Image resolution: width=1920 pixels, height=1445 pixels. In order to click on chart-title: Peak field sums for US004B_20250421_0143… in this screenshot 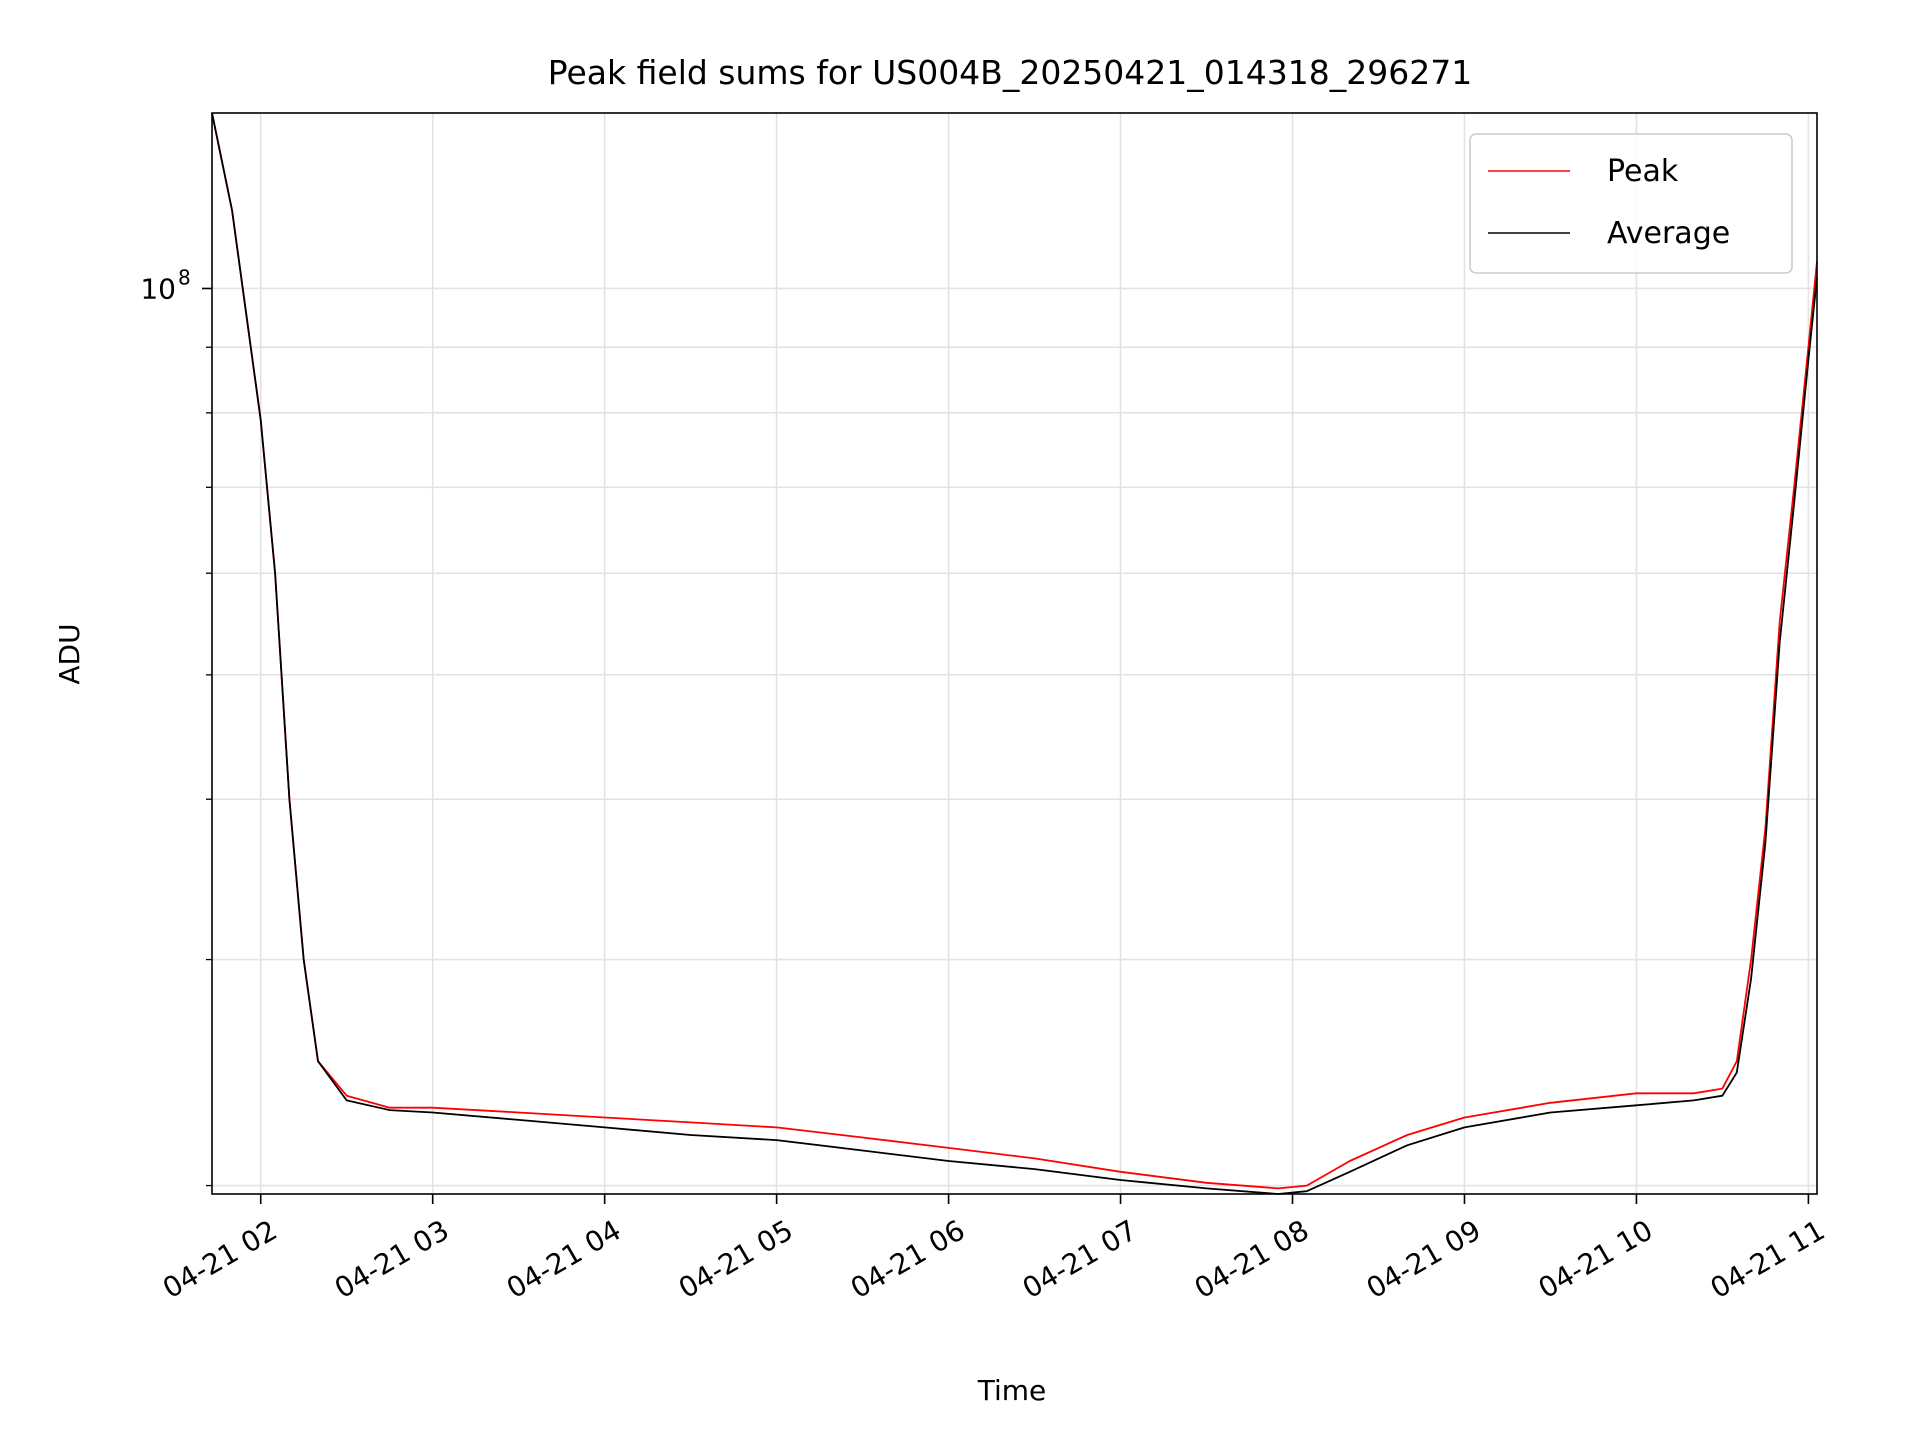, I will do `click(1010, 72)`.